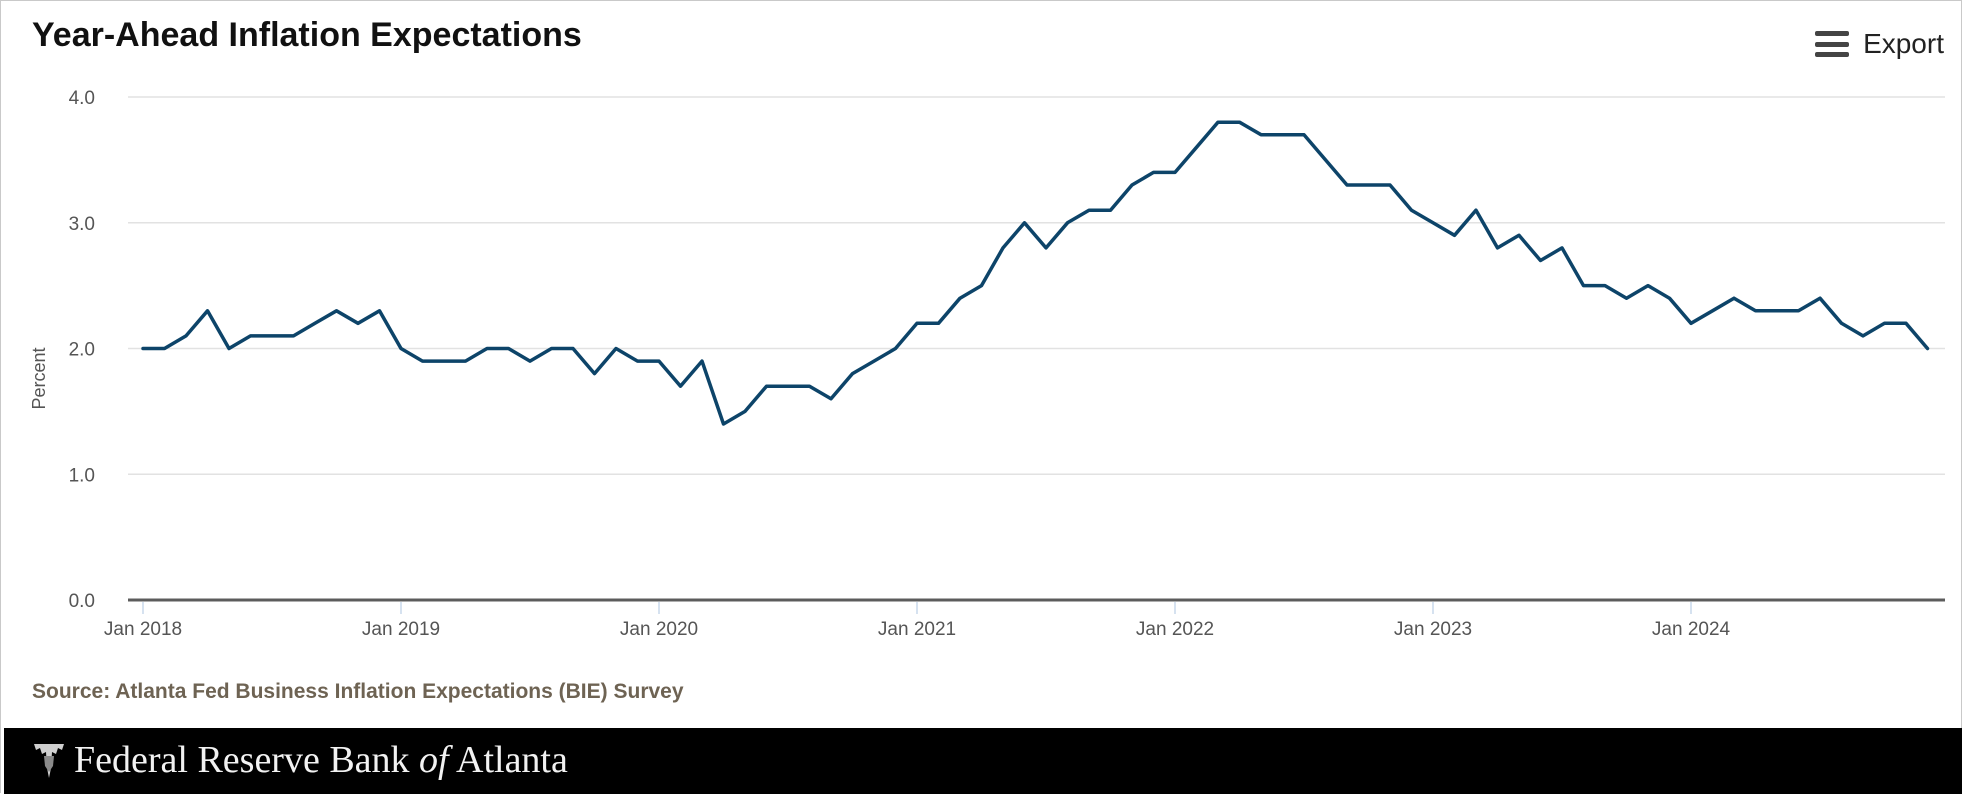 The image size is (1962, 794). I want to click on y-tick-label: 1.0, so click(82, 475).